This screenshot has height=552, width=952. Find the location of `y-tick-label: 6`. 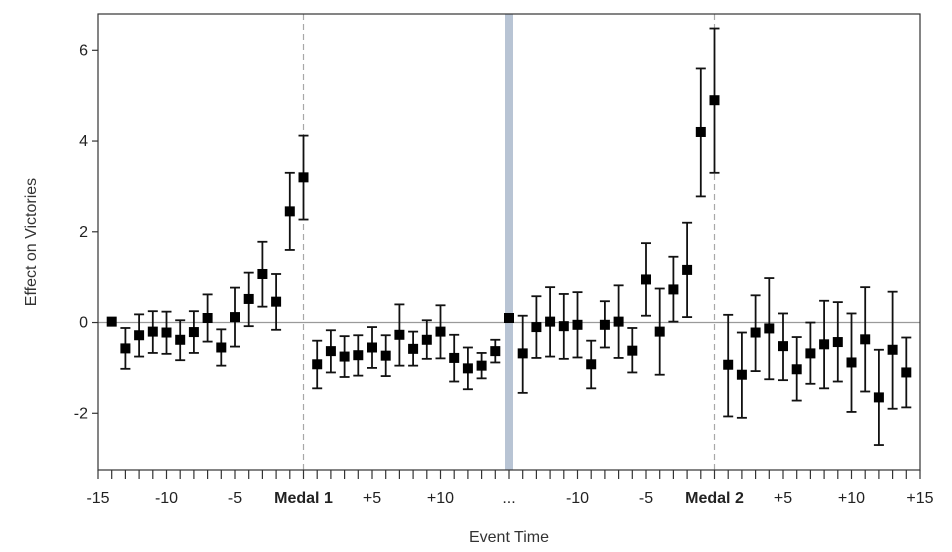

y-tick-label: 6 is located at coordinates (83, 50).